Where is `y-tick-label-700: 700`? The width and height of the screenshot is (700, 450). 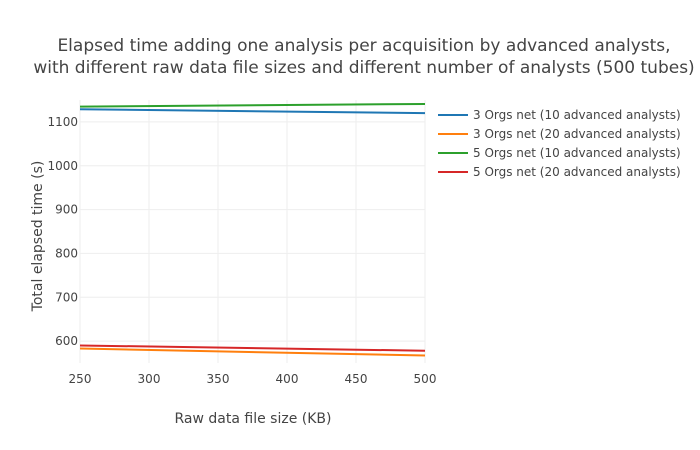 y-tick-label-700: 700 is located at coordinates (66, 297).